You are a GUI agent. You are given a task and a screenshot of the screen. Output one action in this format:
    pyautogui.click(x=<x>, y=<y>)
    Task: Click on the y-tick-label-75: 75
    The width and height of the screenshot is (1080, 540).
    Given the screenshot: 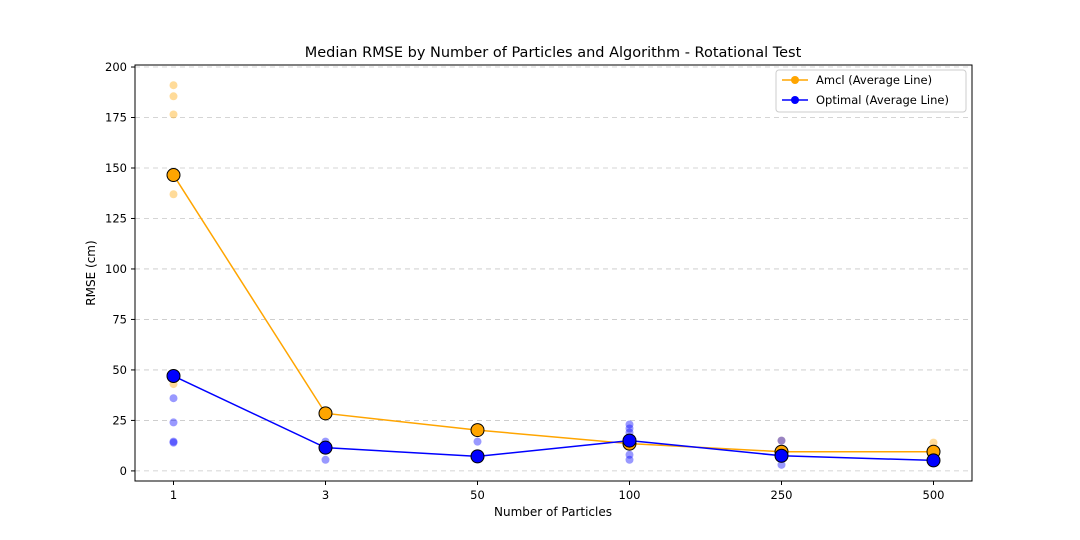 What is the action you would take?
    pyautogui.click(x=119, y=319)
    